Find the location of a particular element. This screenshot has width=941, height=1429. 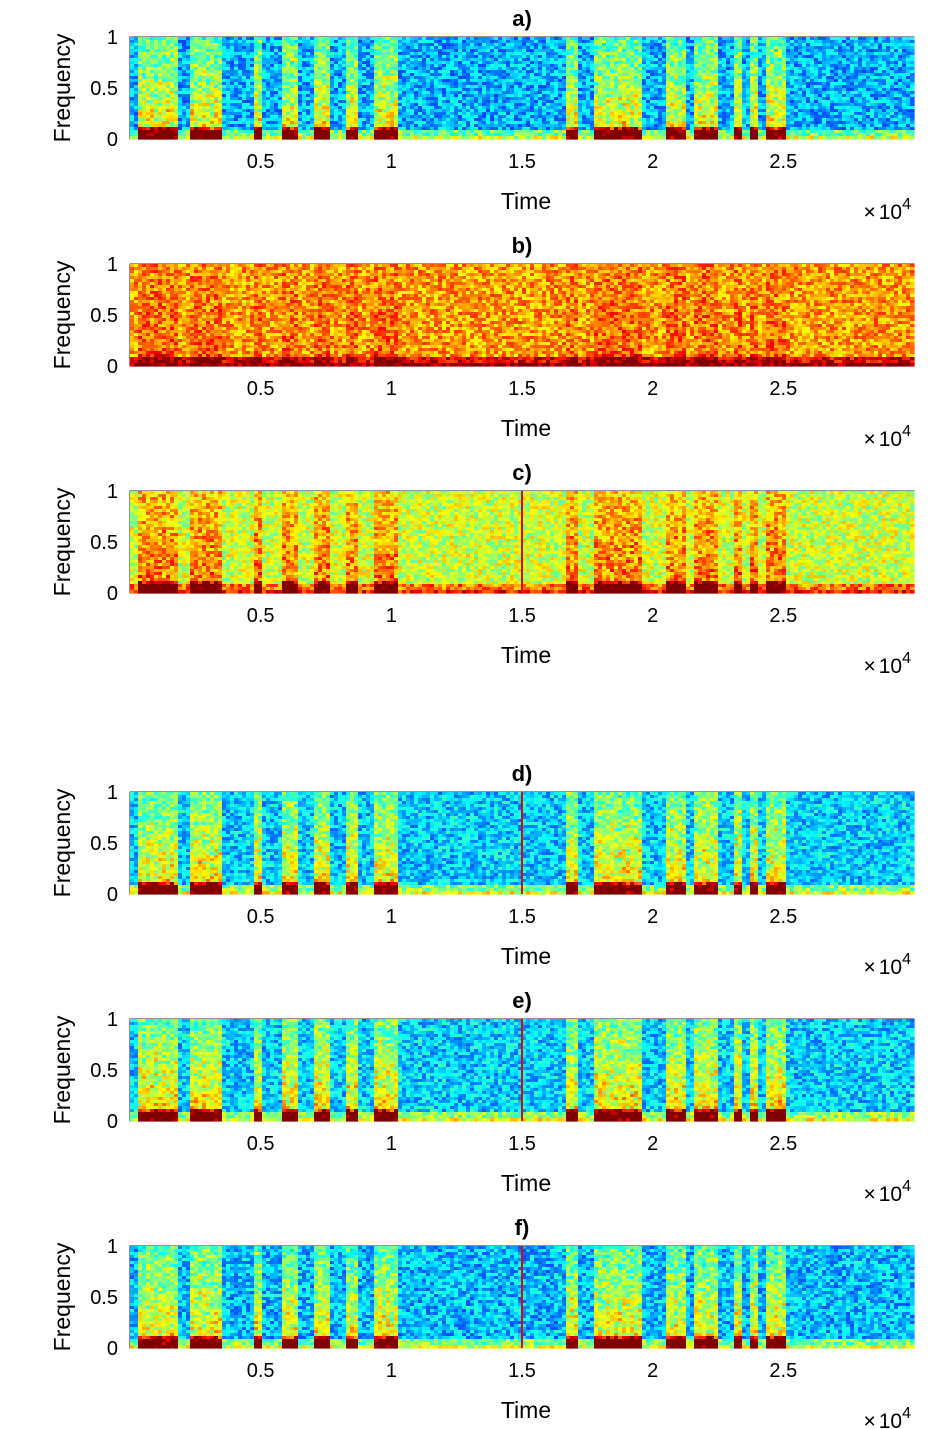

spectrogram-panel-b: b) 0.5 1 1.5 2 2.5 0 0.5 1 Time Frequency × 104 is located at coordinates (482, 342).